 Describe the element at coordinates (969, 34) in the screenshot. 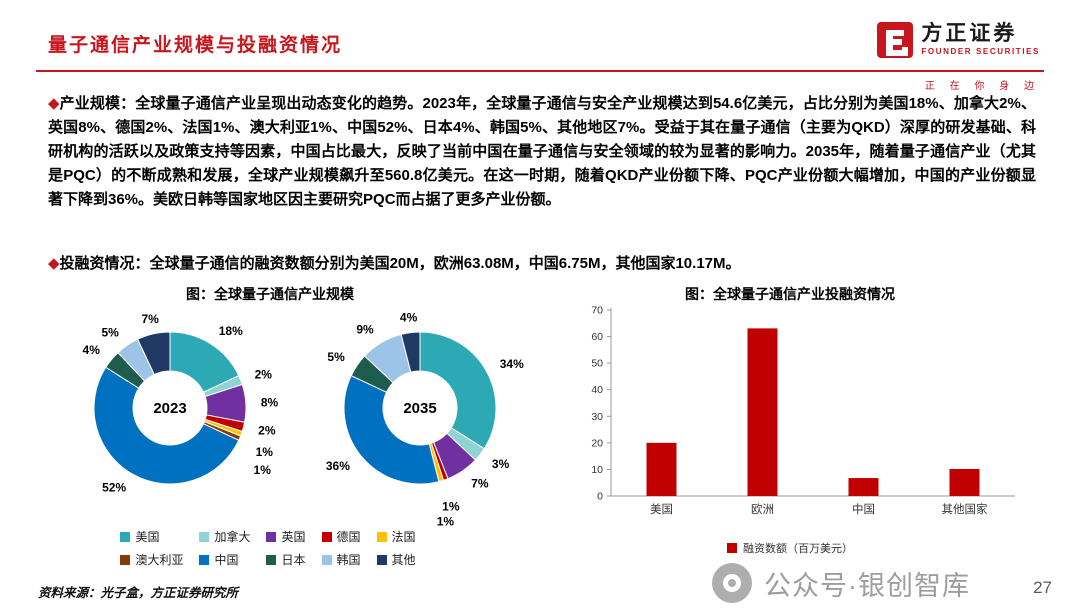

I see `brand-name-cn: 方正证券` at that location.